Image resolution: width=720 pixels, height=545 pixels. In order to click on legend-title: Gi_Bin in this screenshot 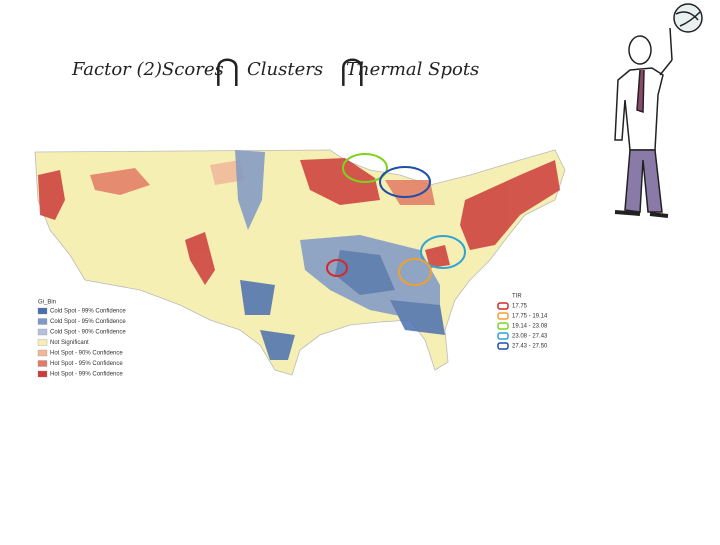, I will do `click(47, 303)`.